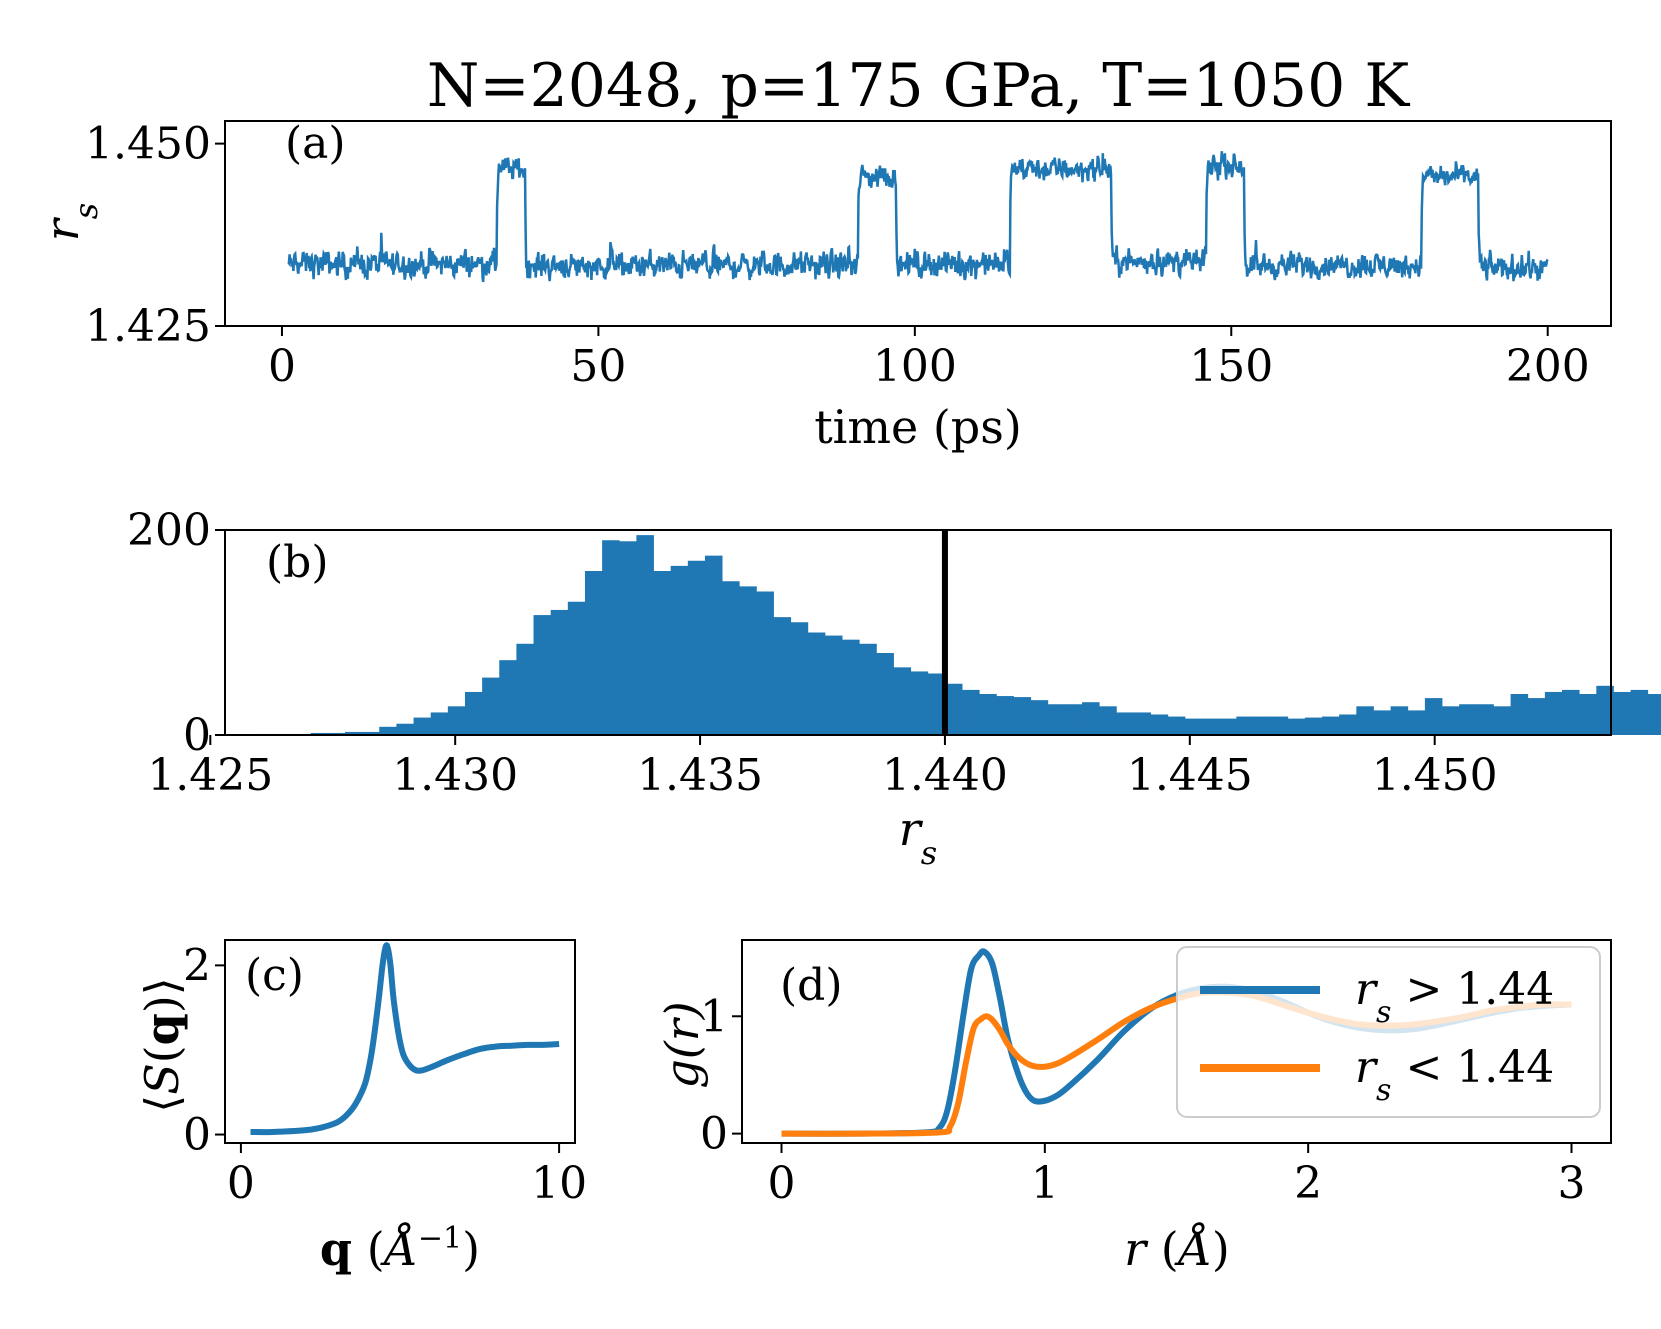 This screenshot has height=1329, width=1661. Describe the element at coordinates (1572, 1183) in the screenshot. I see `panel-d-xtick-label: 3` at that location.